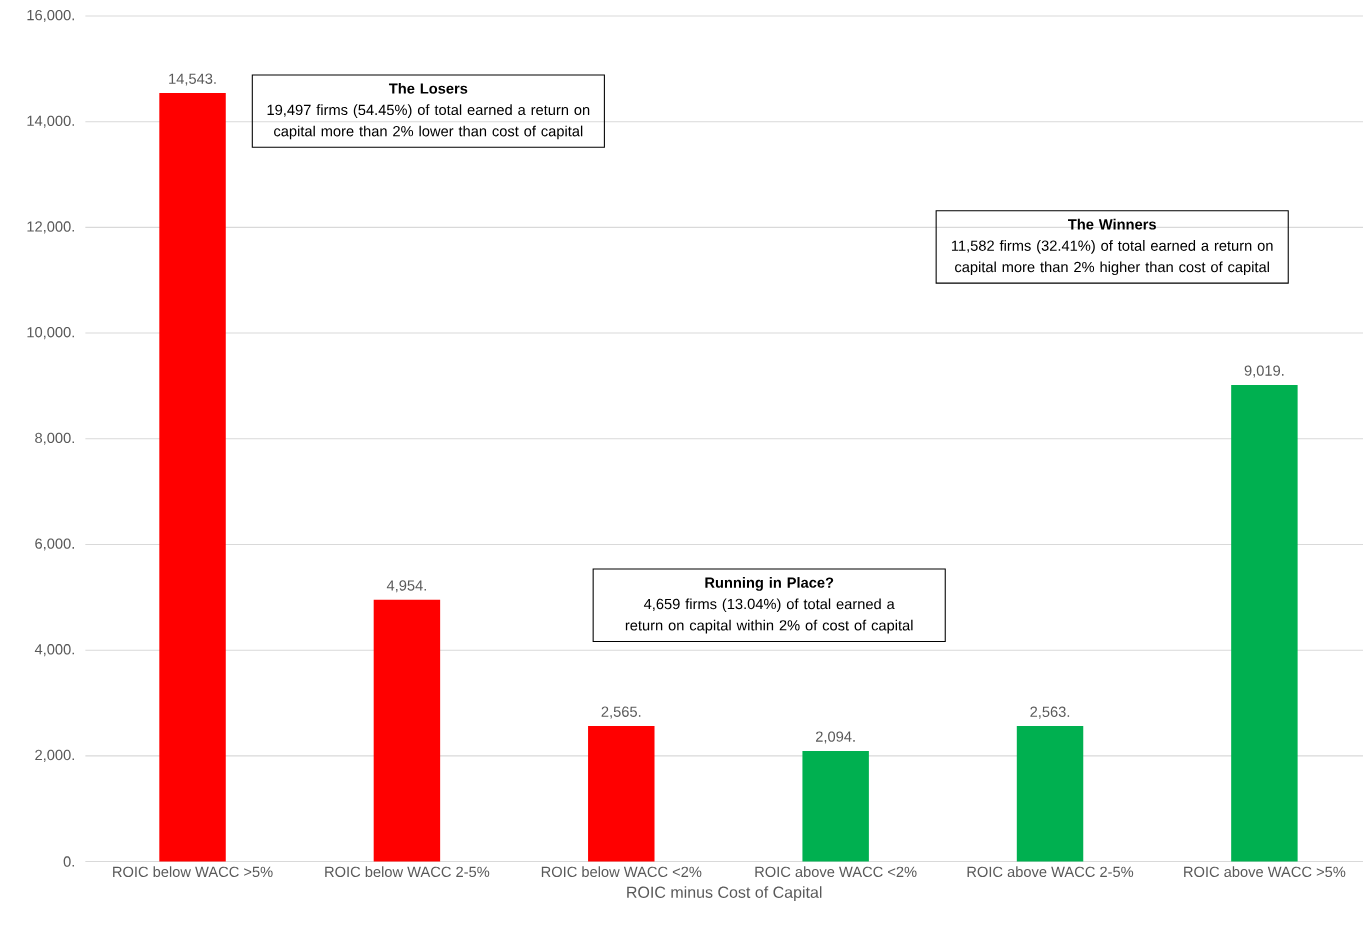 The width and height of the screenshot is (1363, 926). I want to click on x-tick-label: ROIC below WACC >5%, so click(193, 872).